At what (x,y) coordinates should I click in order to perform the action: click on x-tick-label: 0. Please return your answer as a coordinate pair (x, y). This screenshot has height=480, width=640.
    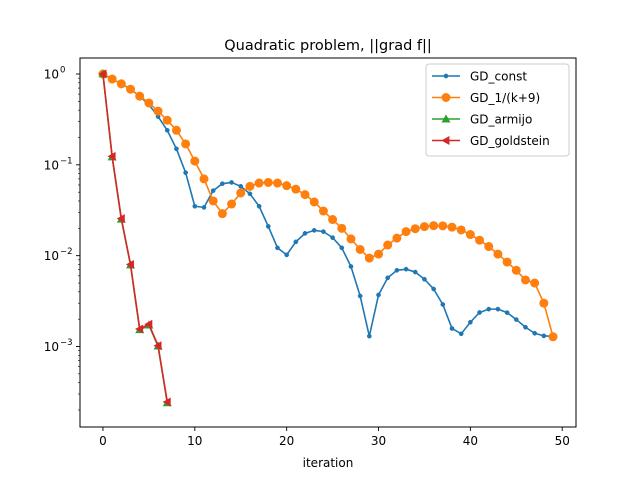
    Looking at the image, I should click on (103, 441).